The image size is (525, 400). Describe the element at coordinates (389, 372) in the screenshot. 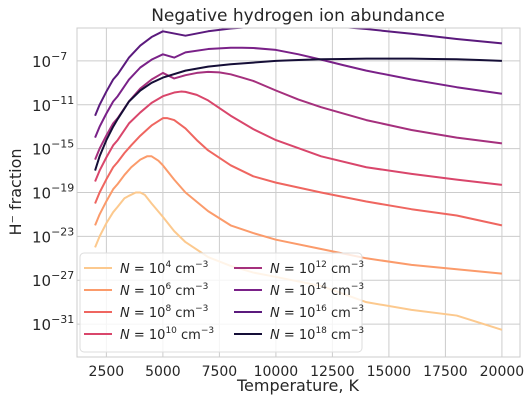

I see `x-tick-label: 15000` at that location.